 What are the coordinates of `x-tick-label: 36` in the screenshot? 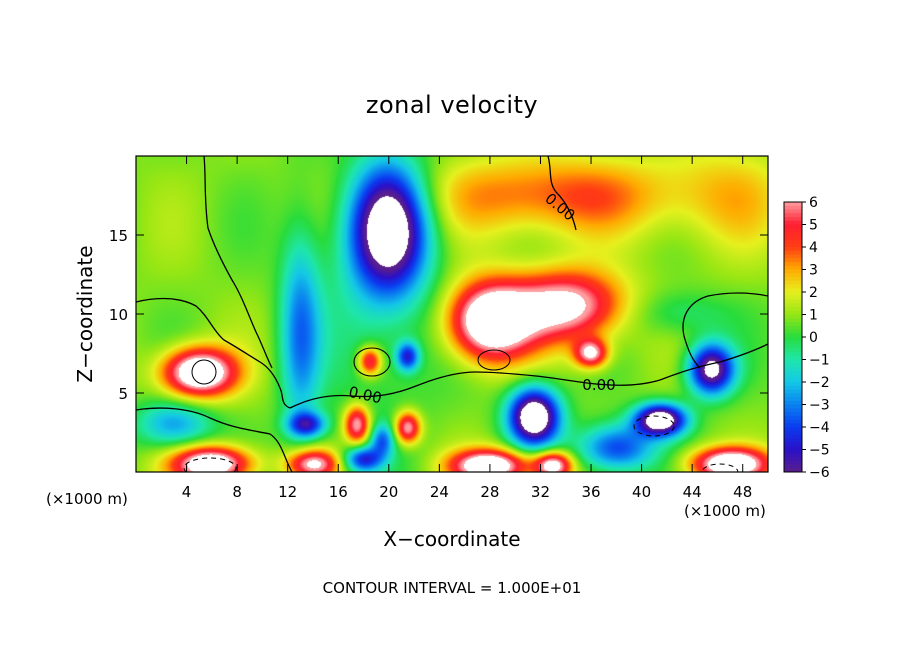 It's located at (590, 492).